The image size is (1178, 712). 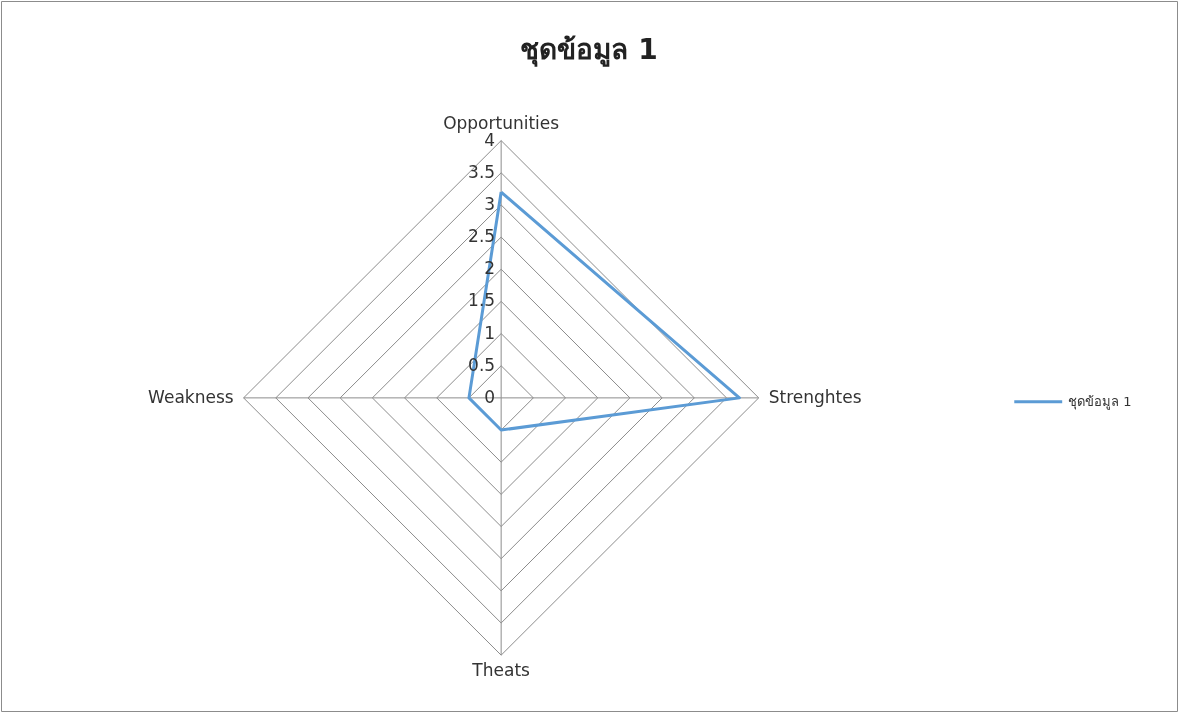 I want to click on legend-label: ชุดข้อมูล 1, so click(x=1100, y=401).